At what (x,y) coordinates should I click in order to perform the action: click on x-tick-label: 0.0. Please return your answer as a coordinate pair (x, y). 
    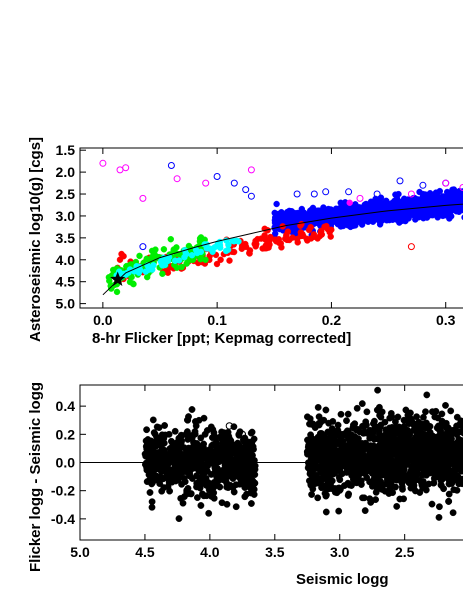
    Looking at the image, I should click on (103, 320).